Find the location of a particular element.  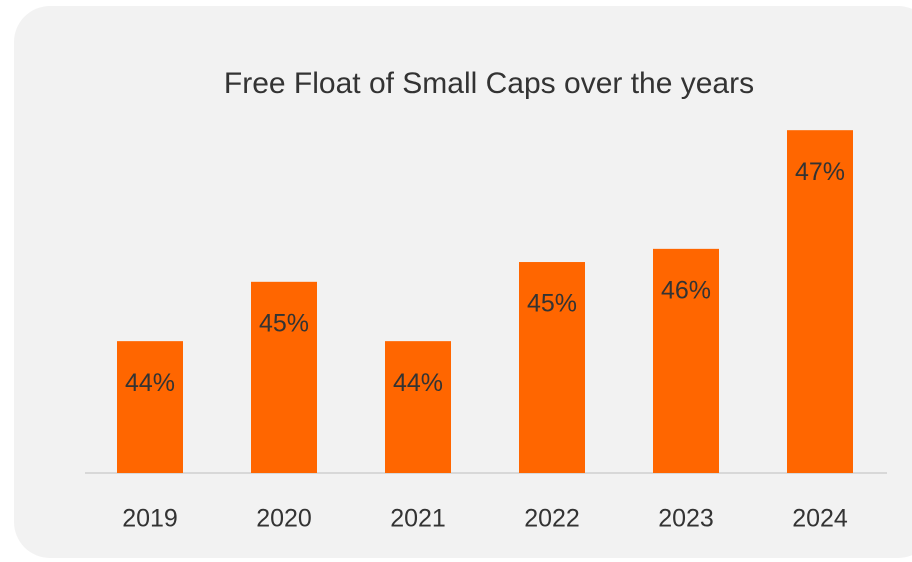

x-tick-label: 2023 is located at coordinates (686, 519).